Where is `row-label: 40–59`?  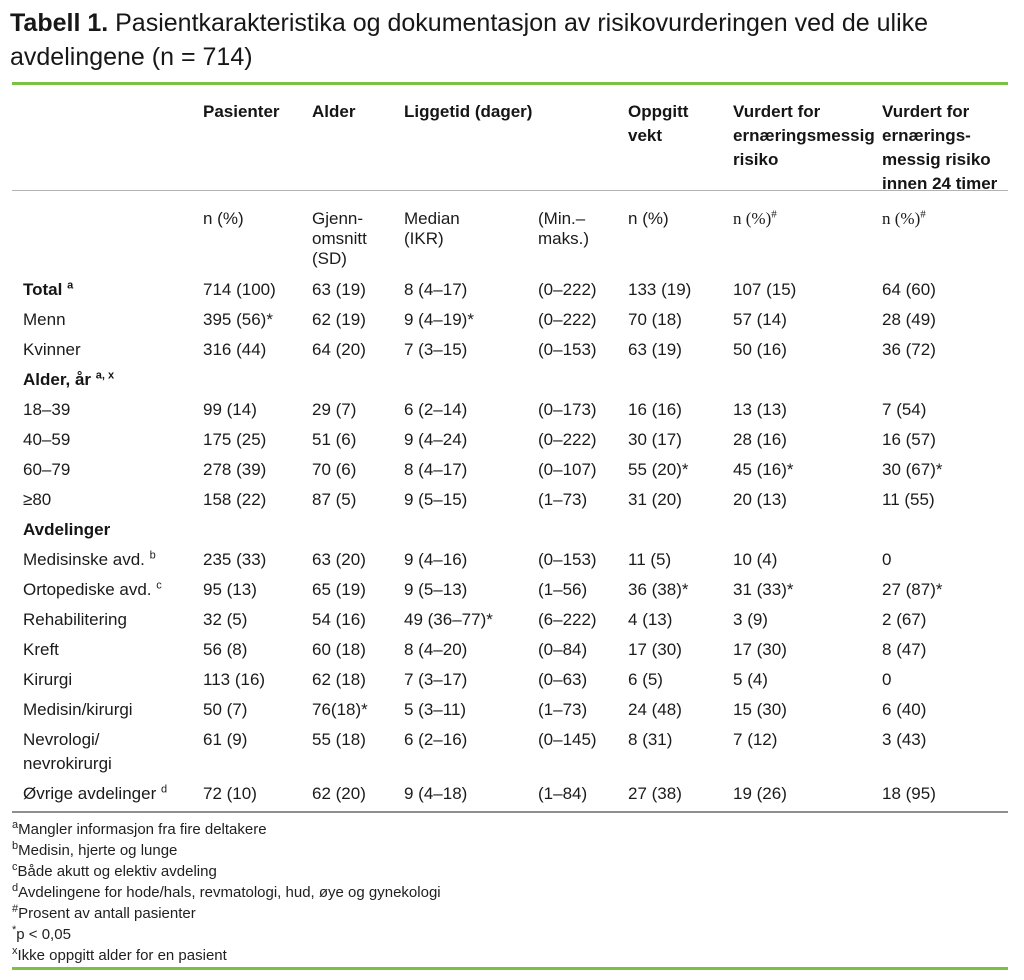
row-label: 40–59 is located at coordinates (47, 439).